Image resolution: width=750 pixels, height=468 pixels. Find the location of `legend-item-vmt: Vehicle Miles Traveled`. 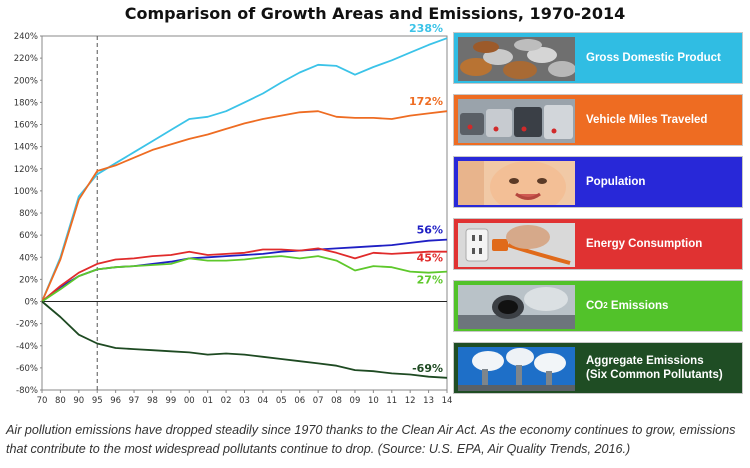

legend-item-vmt: Vehicle Miles Traveled is located at coordinates (598, 120).